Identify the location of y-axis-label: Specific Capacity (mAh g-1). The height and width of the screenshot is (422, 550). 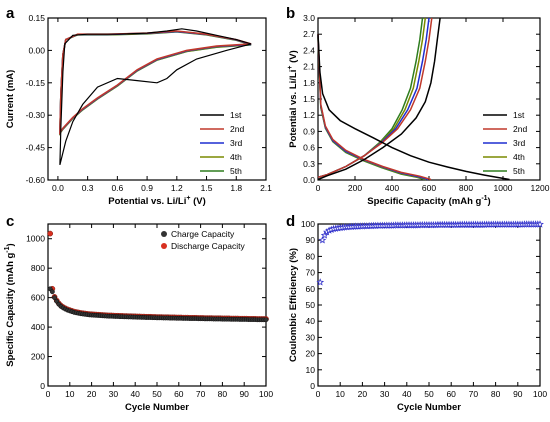
(10, 304).